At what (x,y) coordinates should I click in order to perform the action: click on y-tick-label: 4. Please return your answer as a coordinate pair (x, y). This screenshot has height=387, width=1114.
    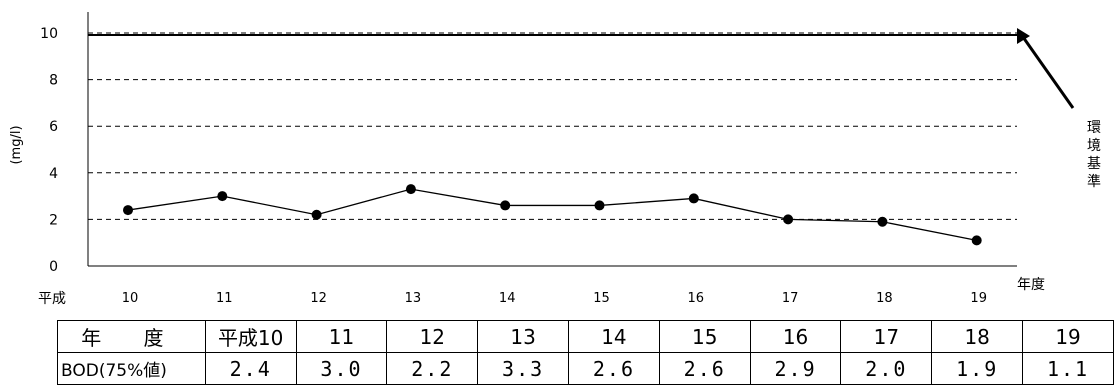
    Looking at the image, I should click on (53, 174).